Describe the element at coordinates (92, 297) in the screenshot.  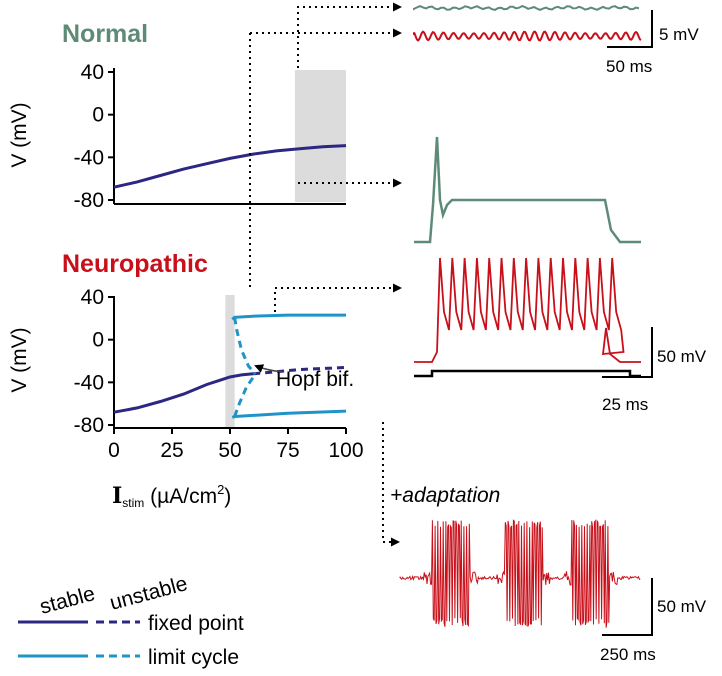
I see `bottom-y-tick-label: 40` at that location.